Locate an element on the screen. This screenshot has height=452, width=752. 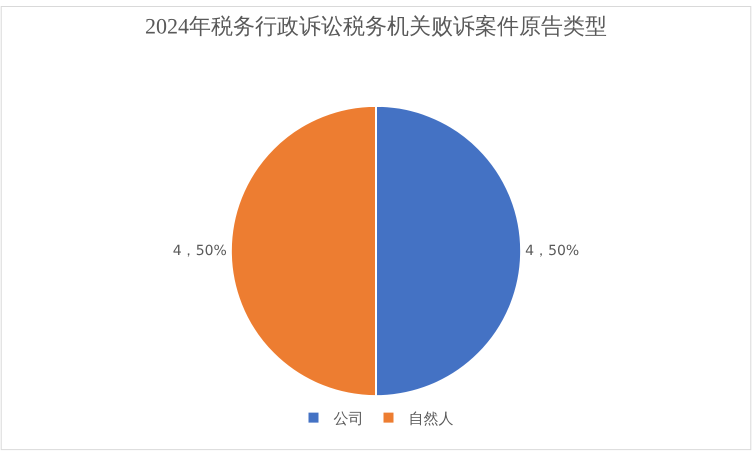
legend-label: 自然人 is located at coordinates (431, 418).